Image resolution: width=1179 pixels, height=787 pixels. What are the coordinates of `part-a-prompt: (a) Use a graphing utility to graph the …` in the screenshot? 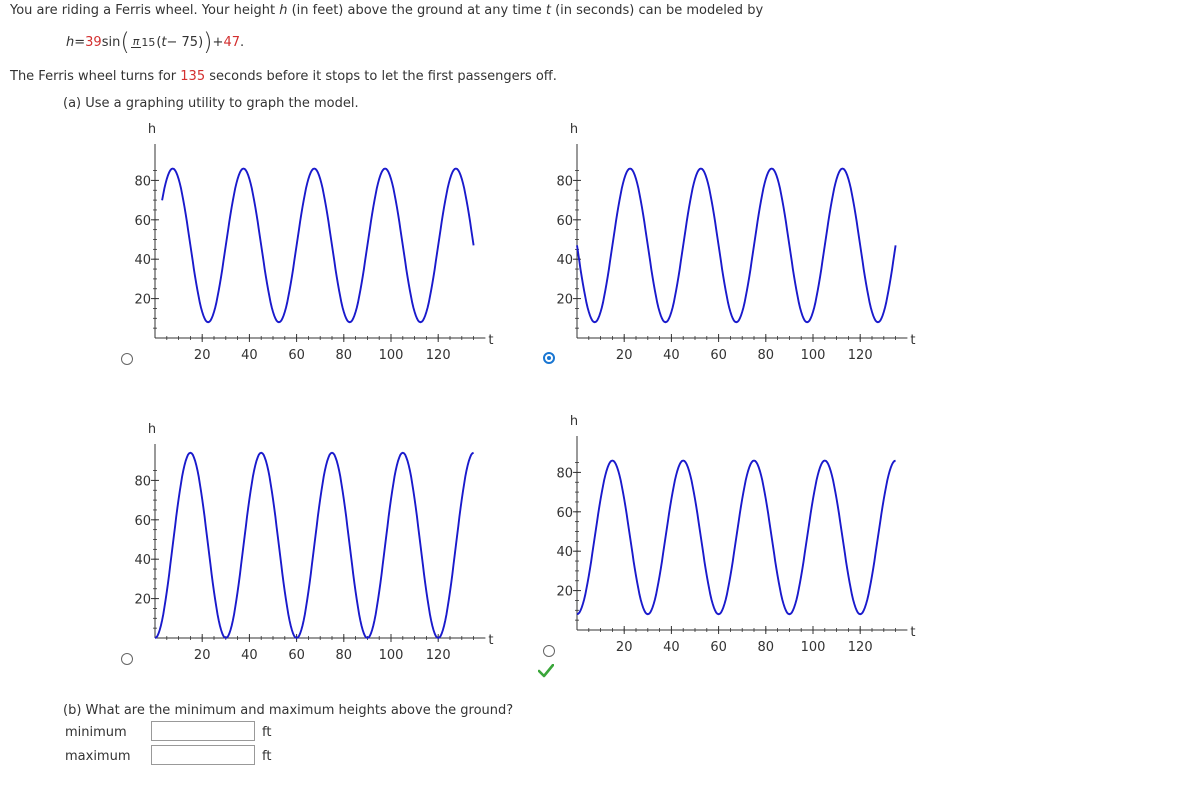 It's located at (211, 103).